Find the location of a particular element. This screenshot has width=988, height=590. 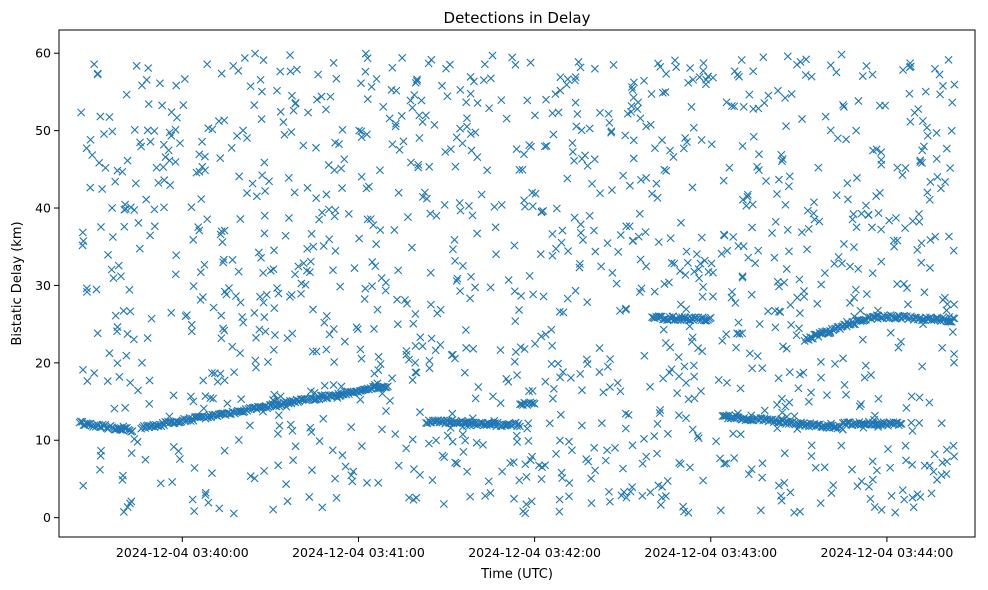

y-tick-label: 10 is located at coordinates (43, 440).